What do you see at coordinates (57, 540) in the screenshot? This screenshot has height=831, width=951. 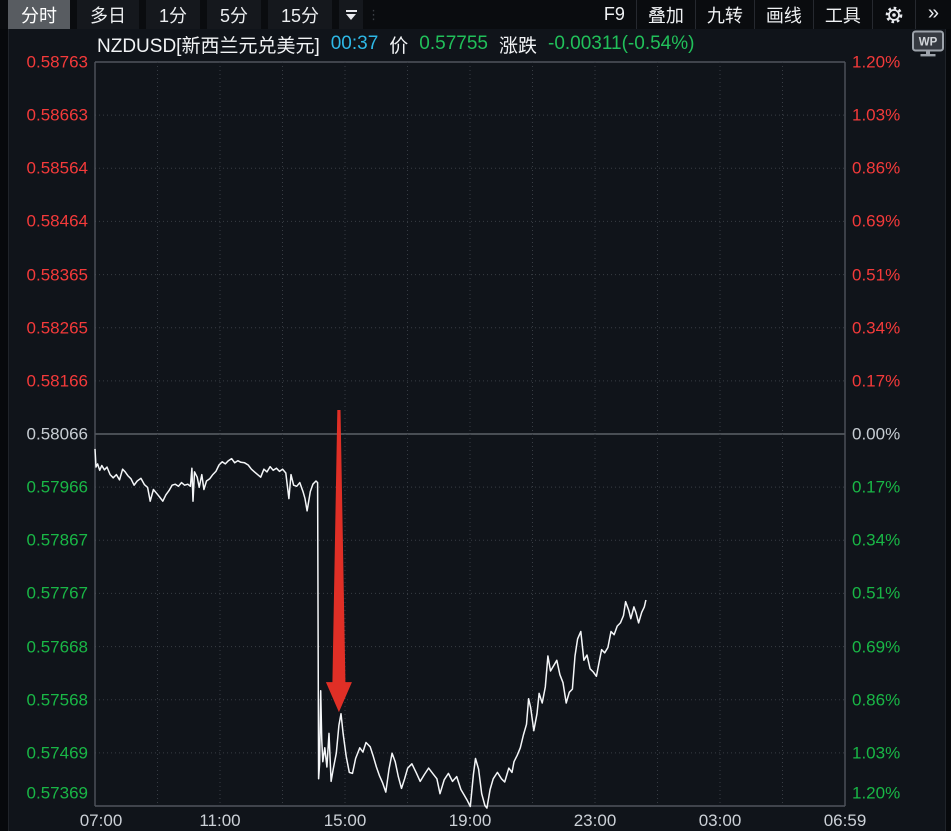 I see `price-axis-label: 0.57867` at bounding box center [57, 540].